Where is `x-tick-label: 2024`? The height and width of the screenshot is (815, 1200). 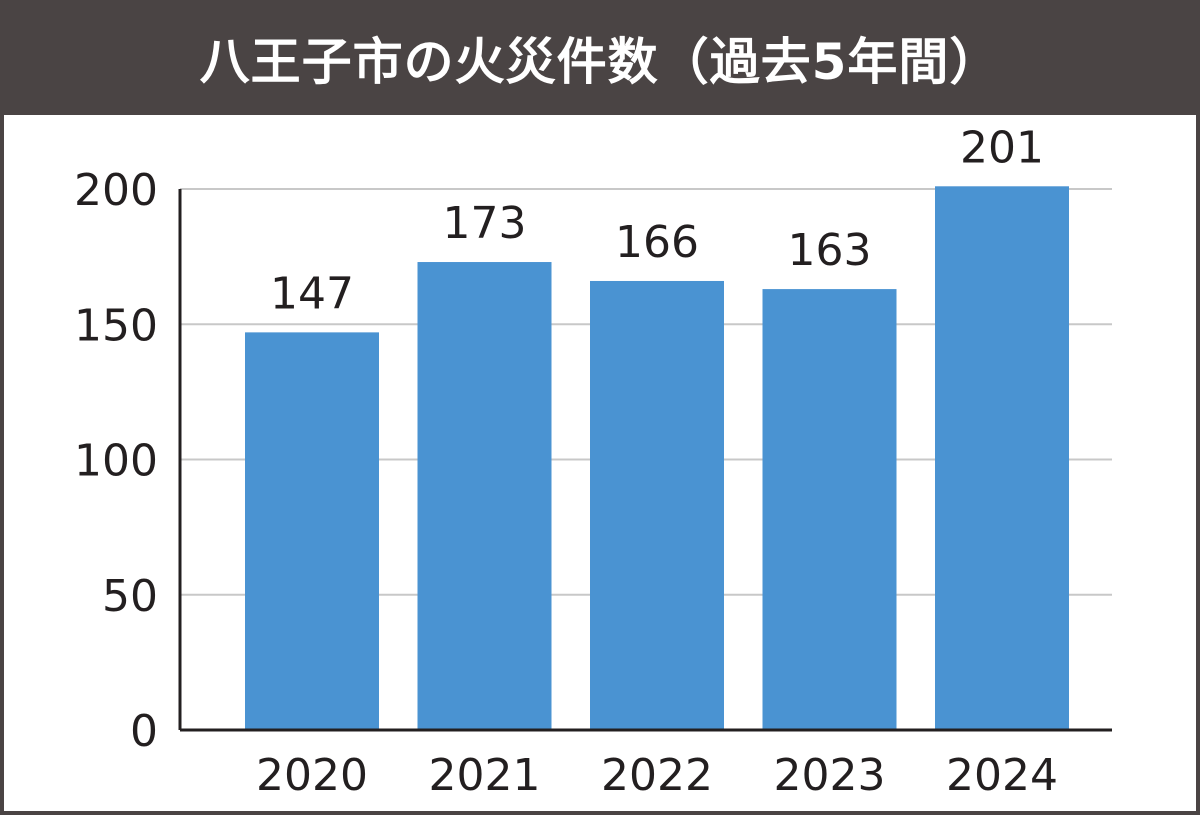
x-tick-label: 2024 is located at coordinates (1002, 775).